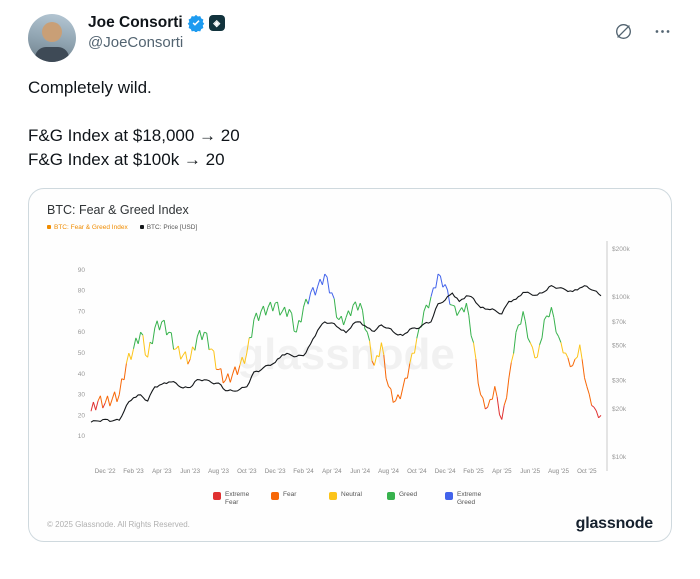  What do you see at coordinates (126, 159) in the screenshot?
I see `tweet-line-3: F&G Index at $100k → 20` at bounding box center [126, 159].